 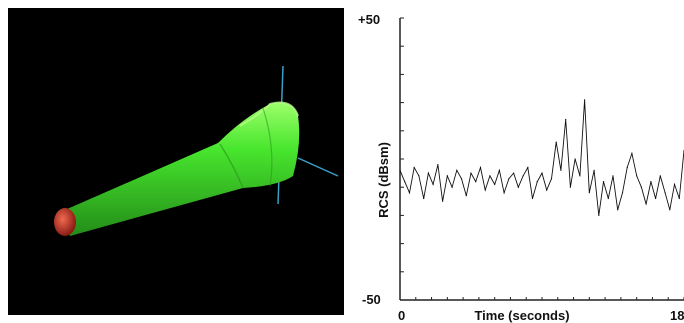 I want to click on y-tick-max: +50, so click(x=369, y=19).